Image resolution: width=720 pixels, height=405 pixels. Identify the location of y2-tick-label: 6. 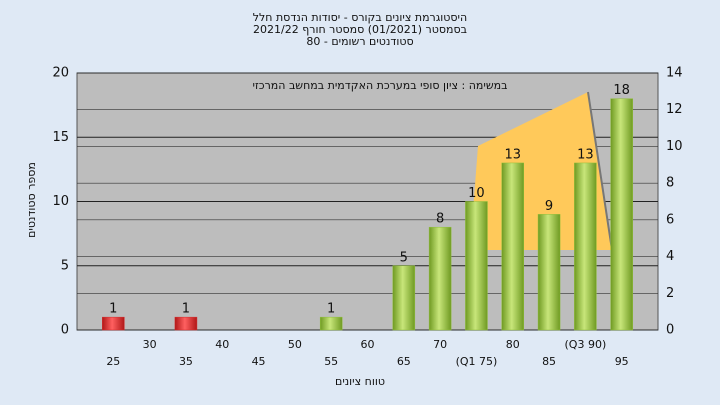
(670, 219).